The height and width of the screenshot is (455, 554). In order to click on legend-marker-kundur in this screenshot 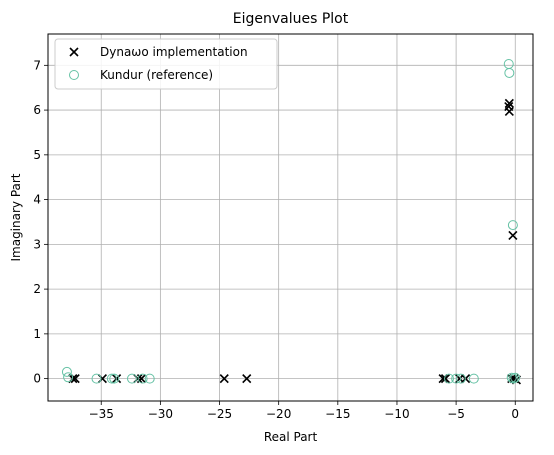, I will do `click(74, 75)`.